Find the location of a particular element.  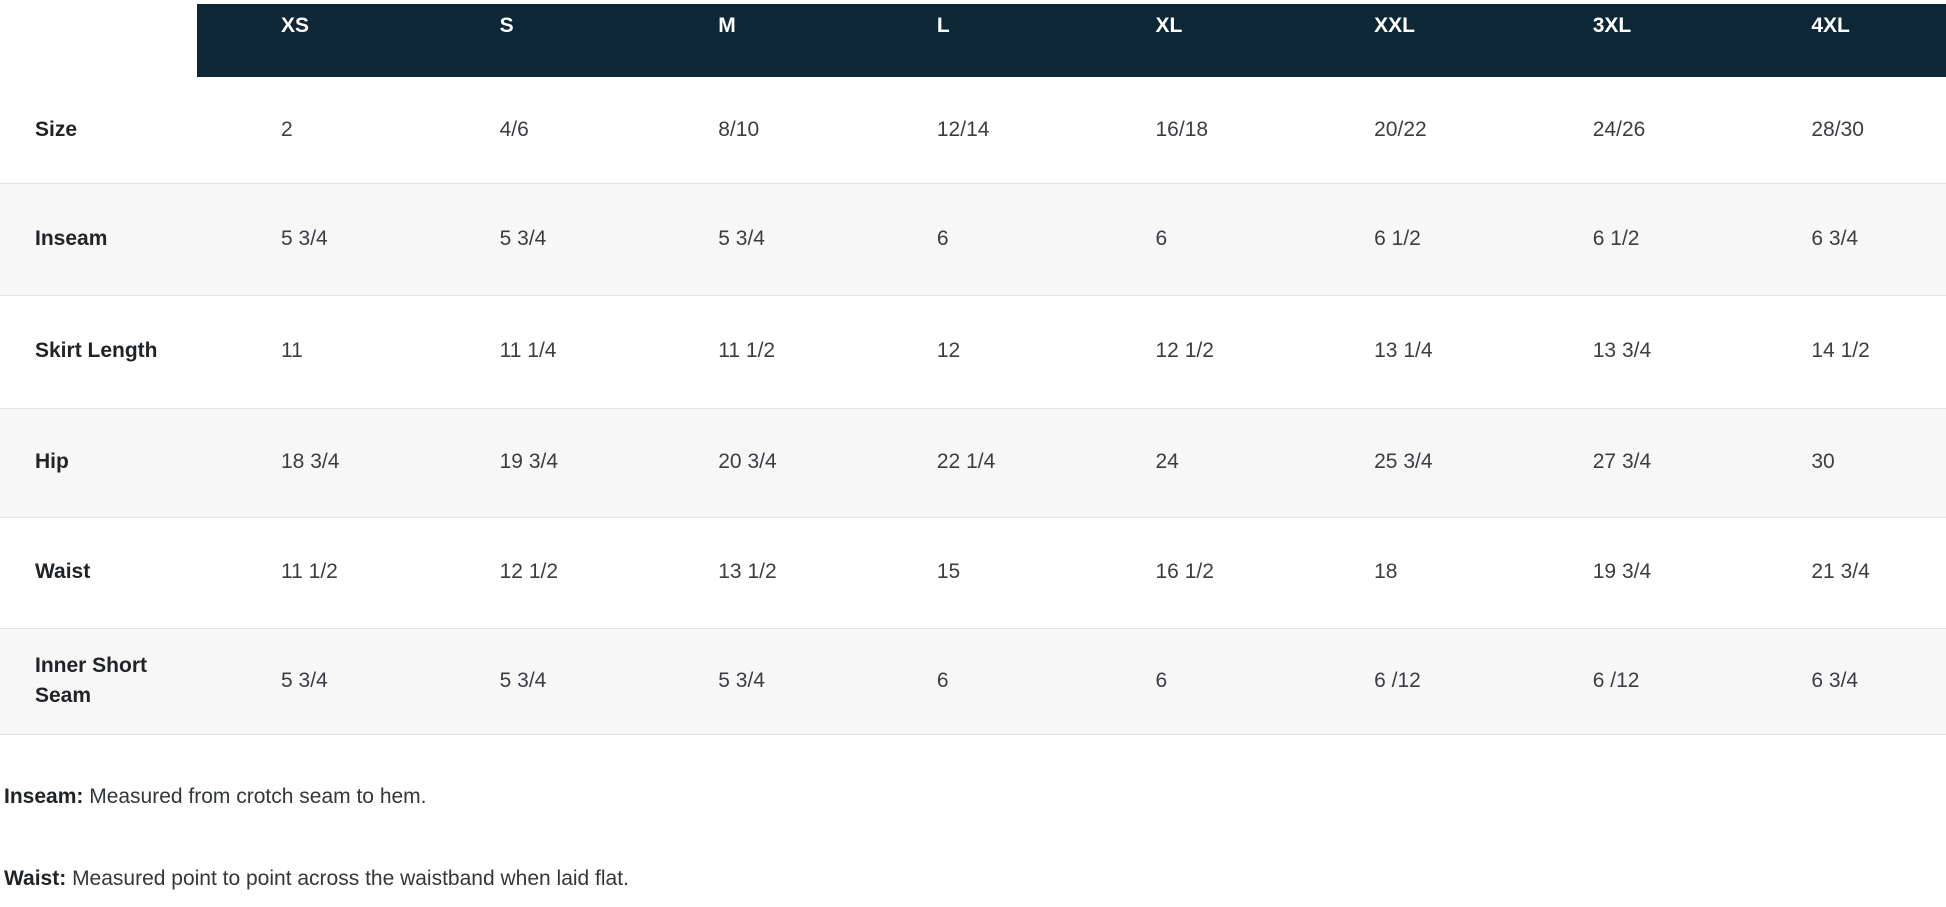

cell-inner-xxl: 6 /12 is located at coordinates (1397, 680).